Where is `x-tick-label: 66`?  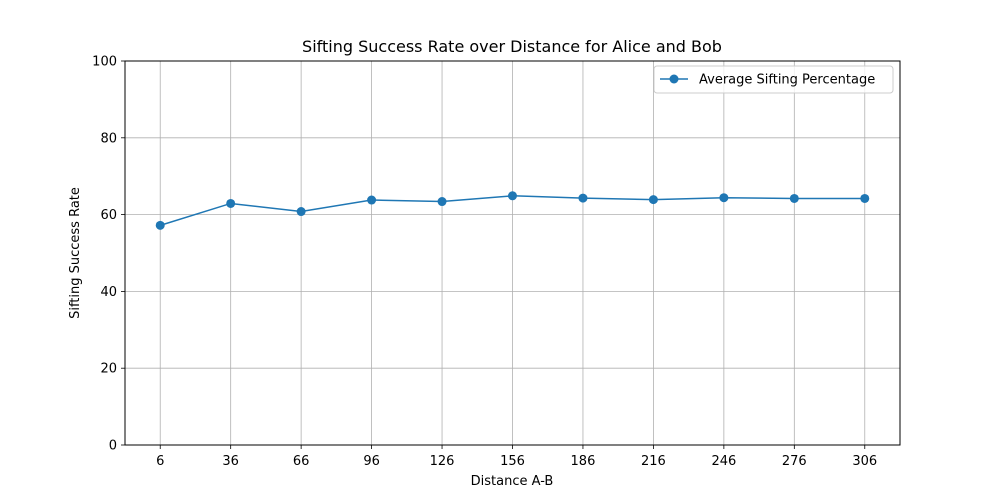 x-tick-label: 66 is located at coordinates (301, 461).